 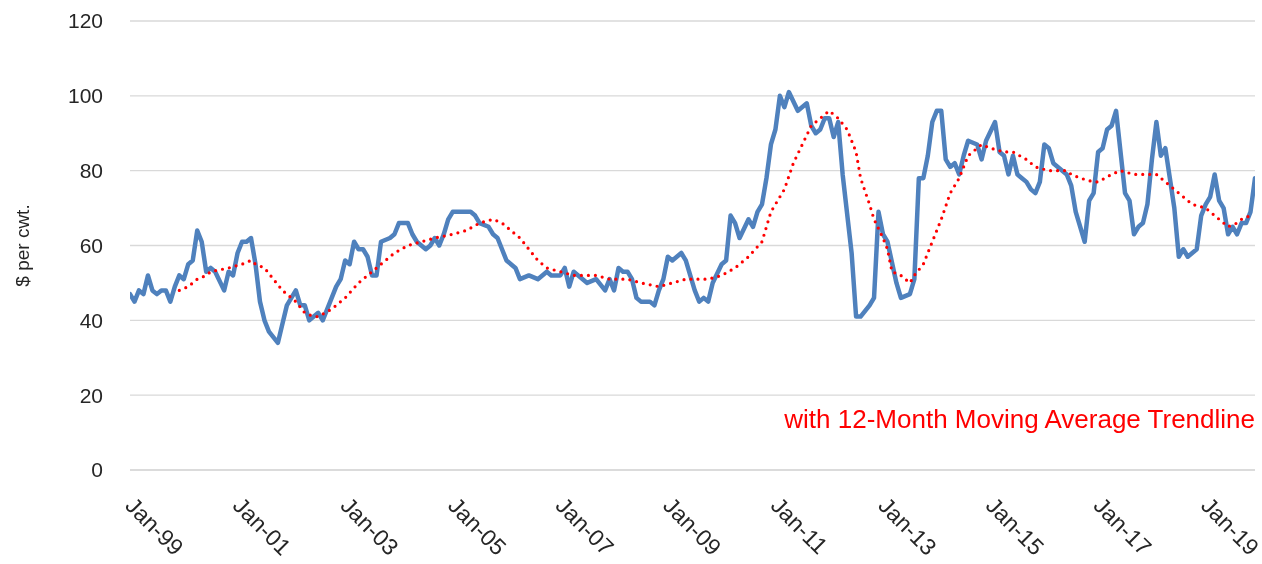 I want to click on y-tick-label: 120, so click(x=85, y=21).